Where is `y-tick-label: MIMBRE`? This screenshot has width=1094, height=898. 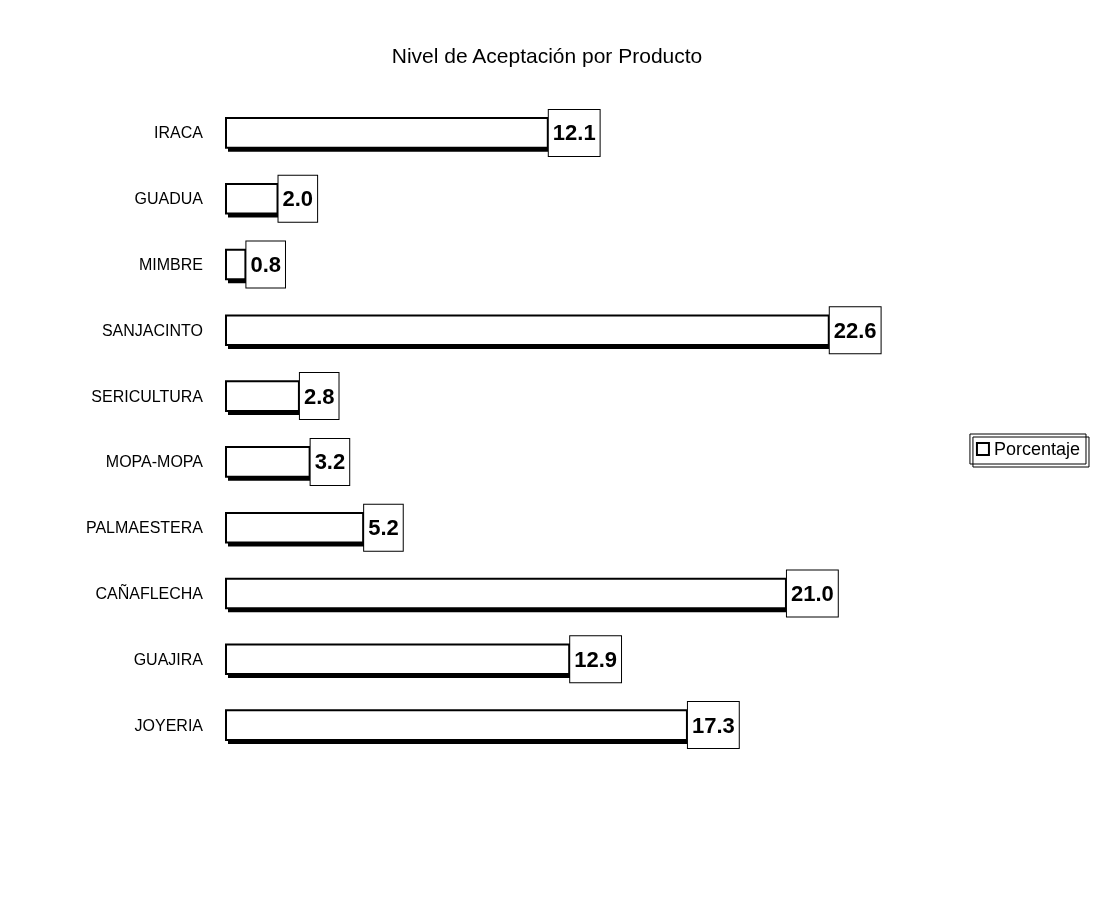 y-tick-label: MIMBRE is located at coordinates (171, 264).